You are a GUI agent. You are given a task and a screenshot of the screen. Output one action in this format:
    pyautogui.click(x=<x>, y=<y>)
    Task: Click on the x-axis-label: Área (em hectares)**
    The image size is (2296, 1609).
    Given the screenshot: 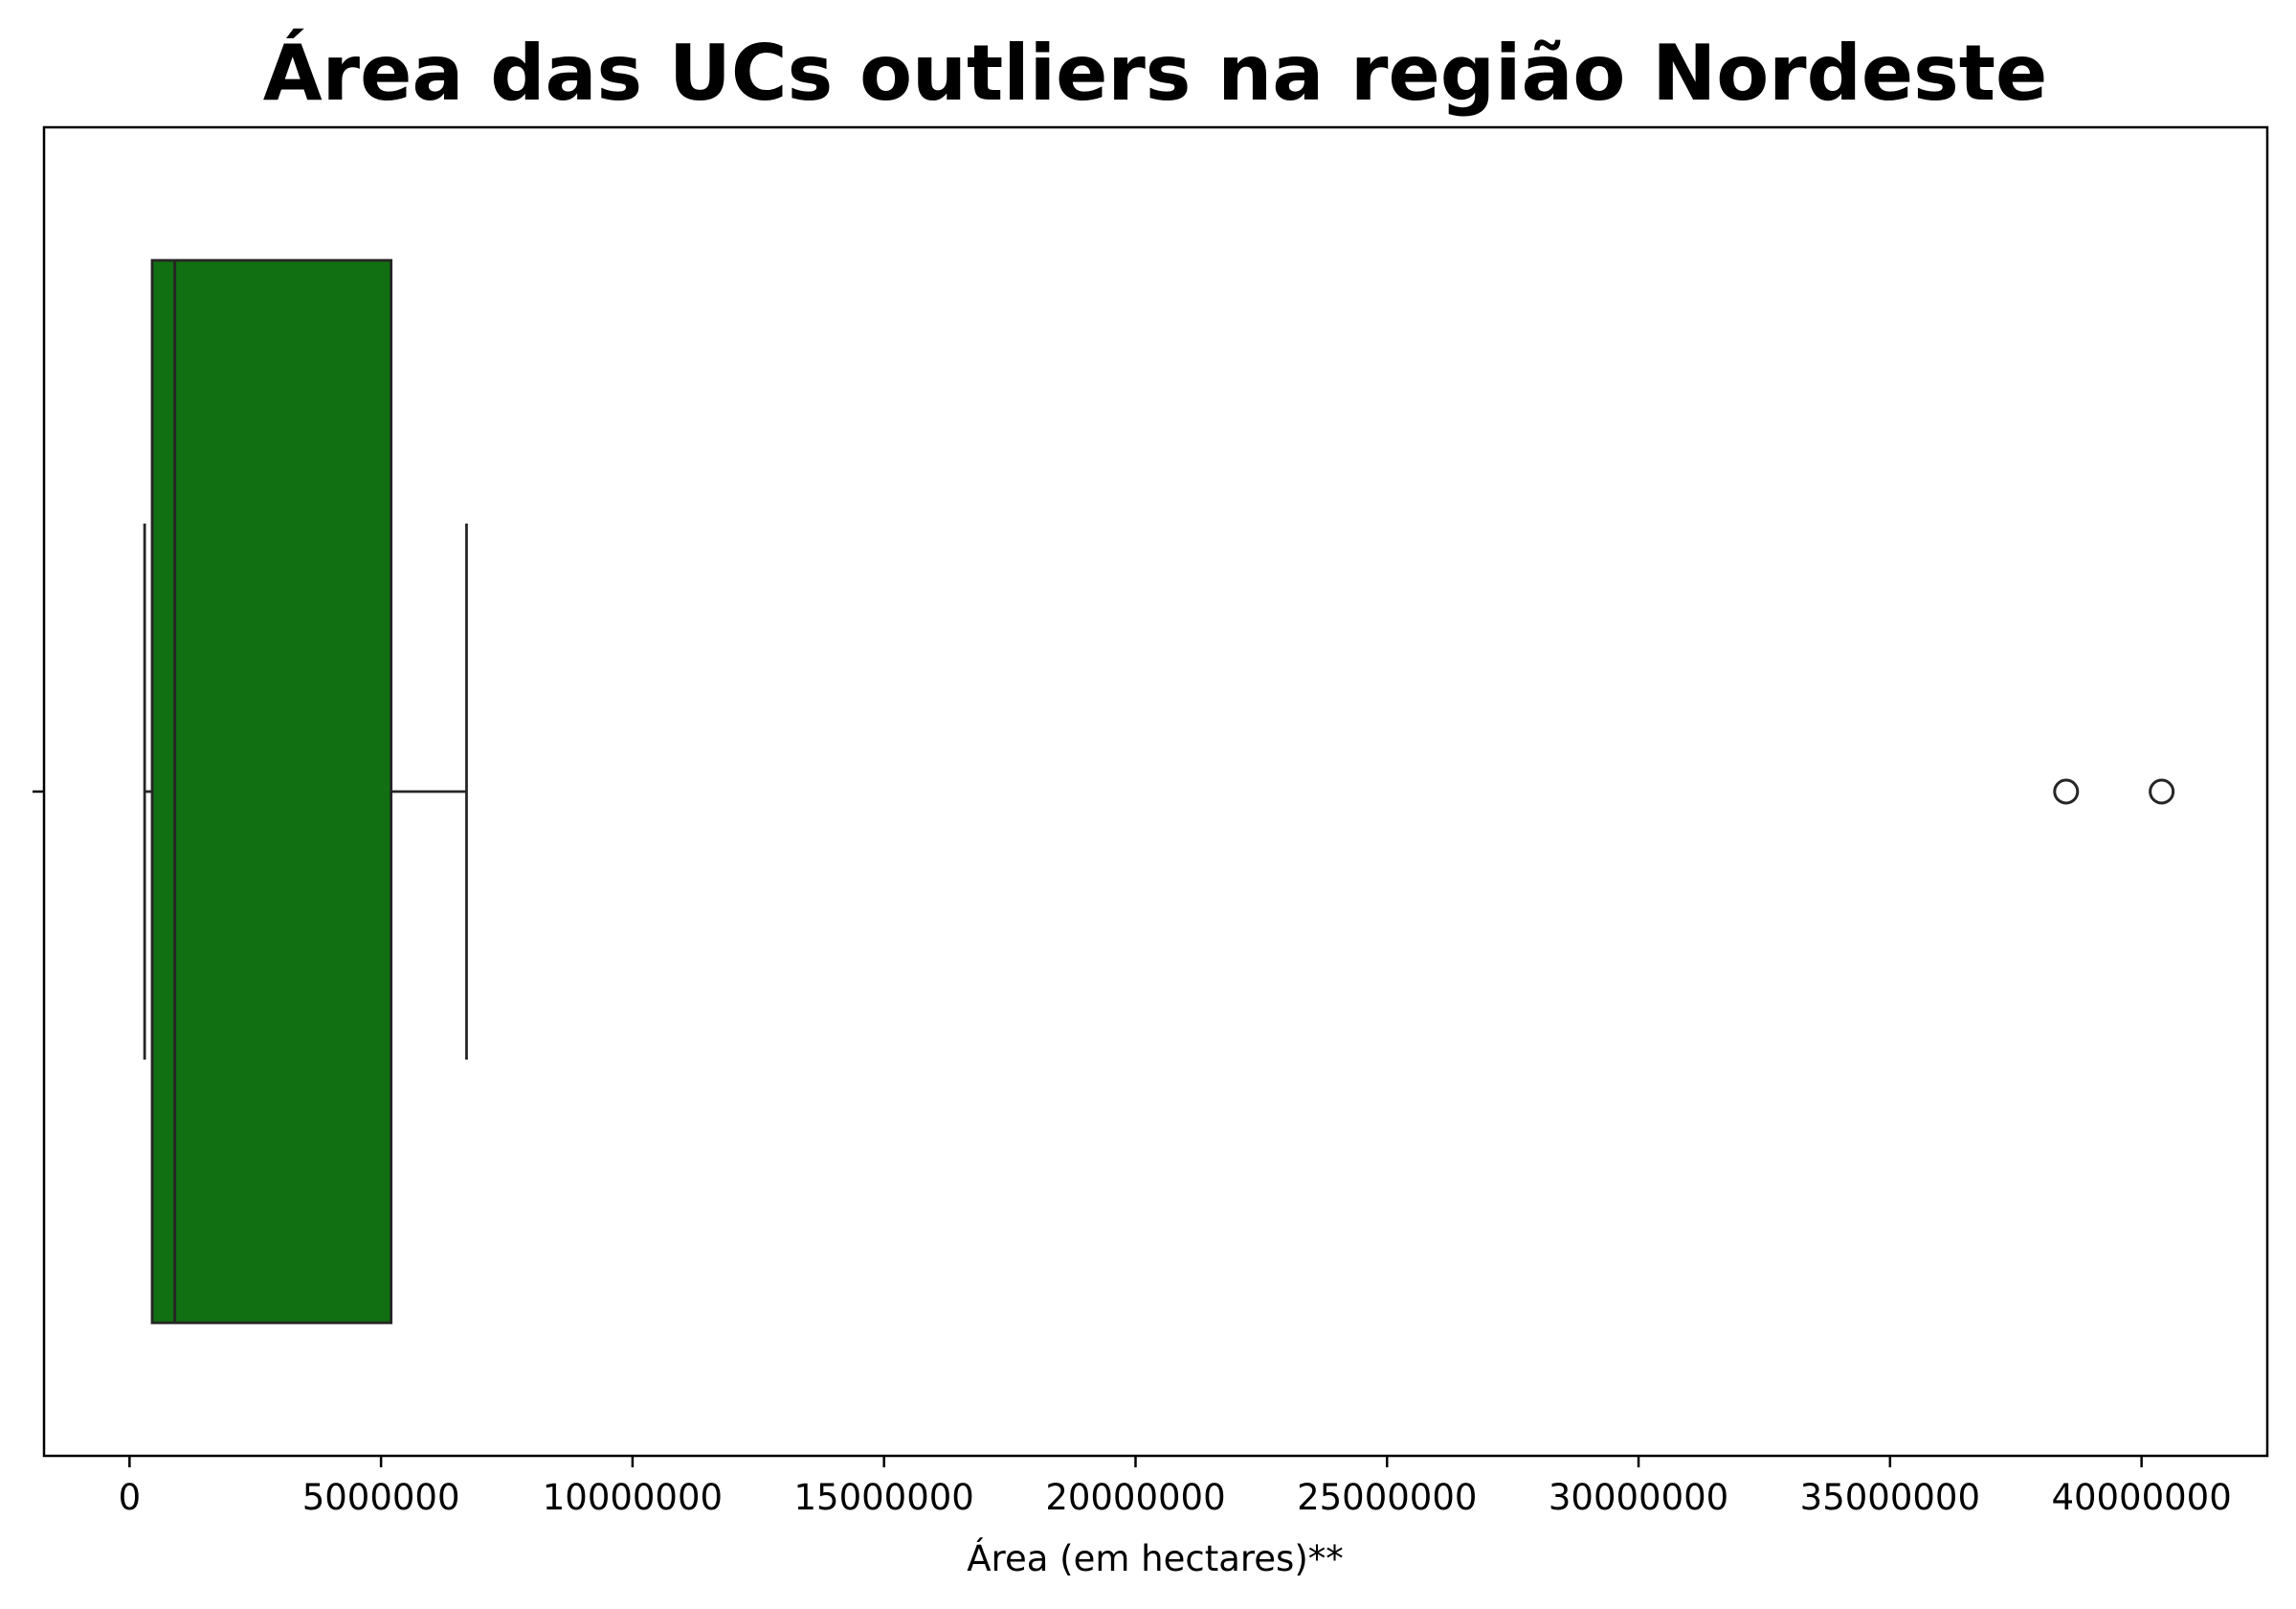 What is the action you would take?
    pyautogui.click(x=1155, y=1558)
    